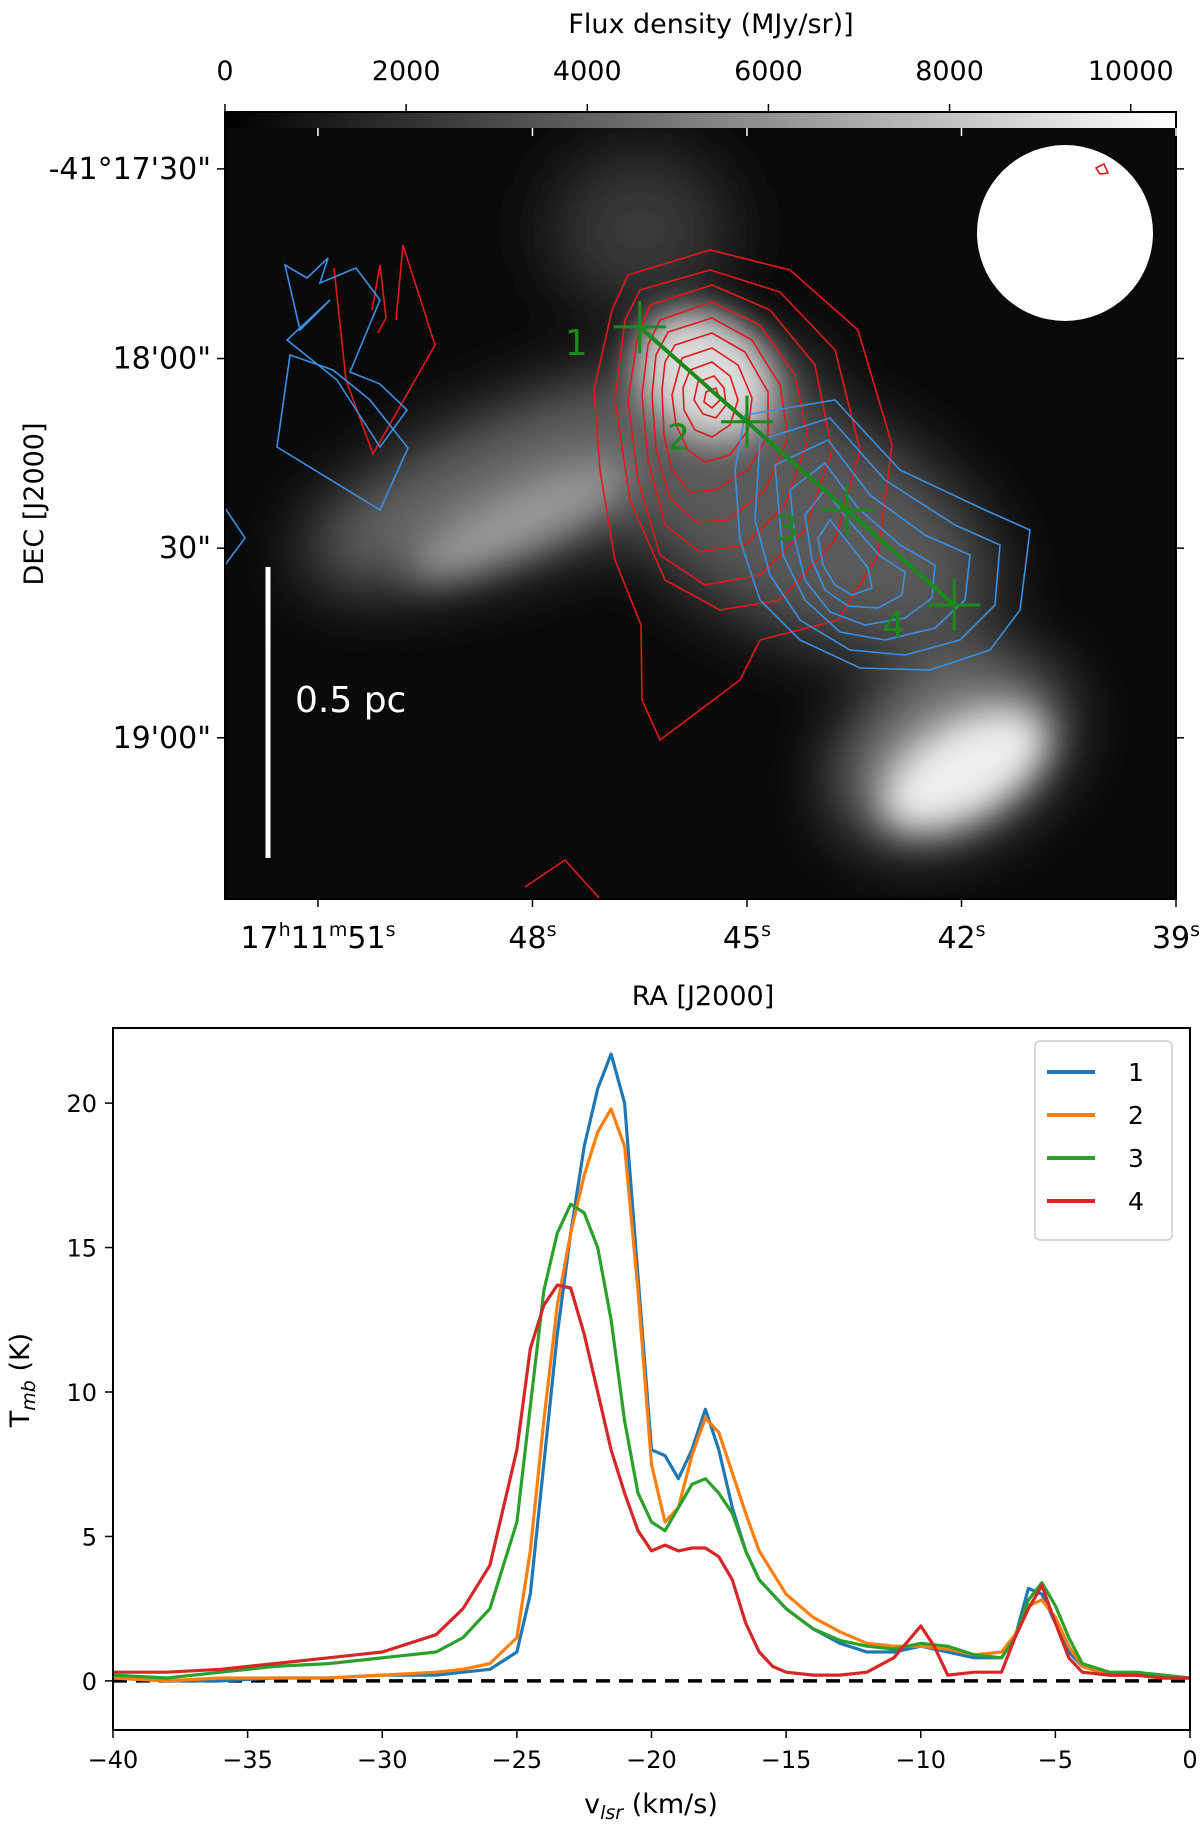  What do you see at coordinates (384, 350) in the screenshot?
I see `red-contour-west` at bounding box center [384, 350].